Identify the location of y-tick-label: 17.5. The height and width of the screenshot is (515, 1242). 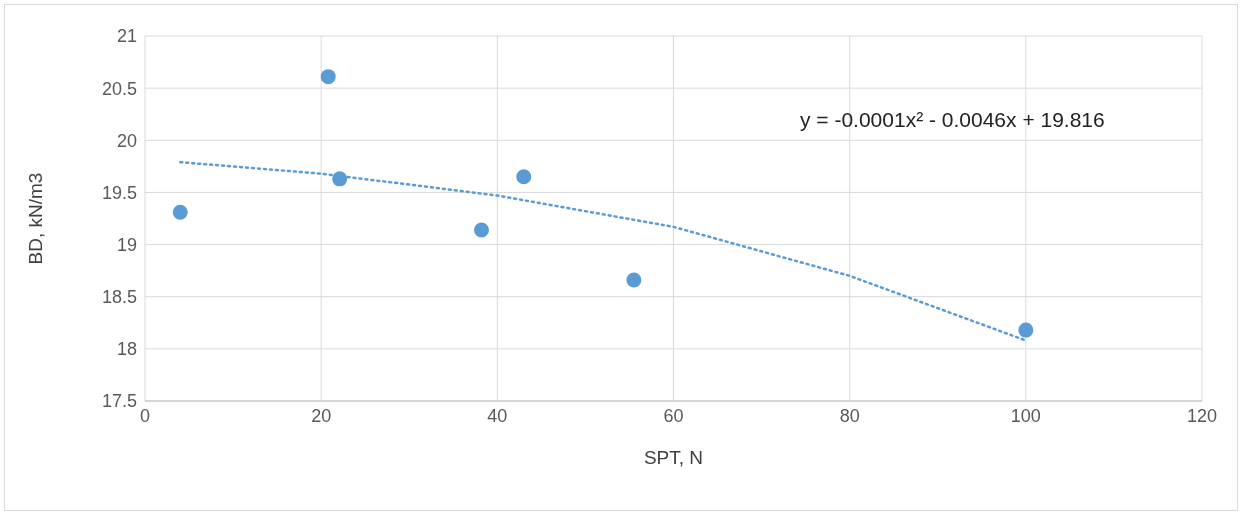
(119, 401).